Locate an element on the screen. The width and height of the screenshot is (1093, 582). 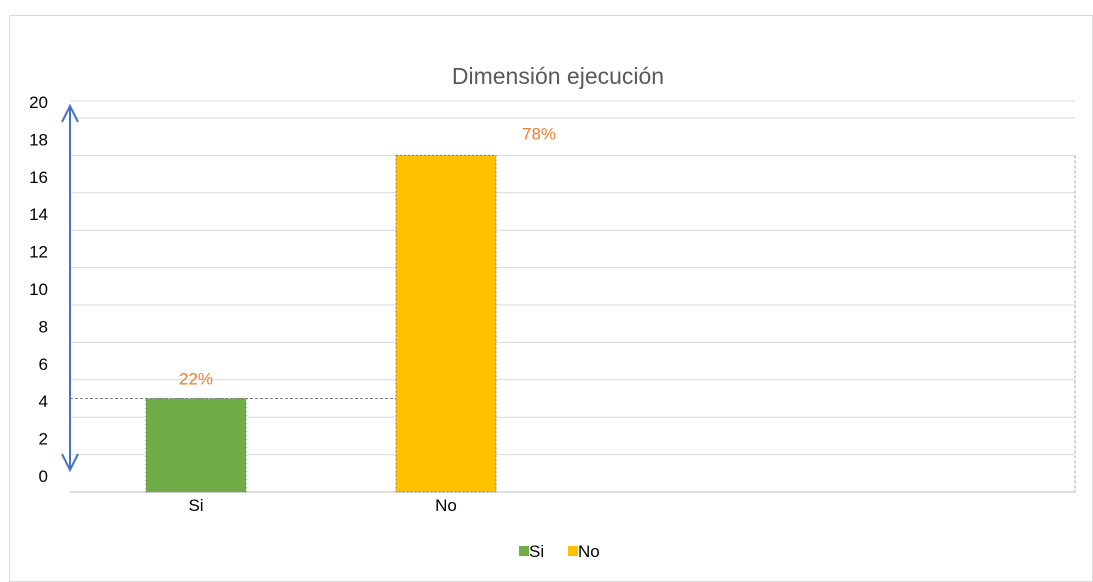
y-tick-label: 8 is located at coordinates (43, 326).